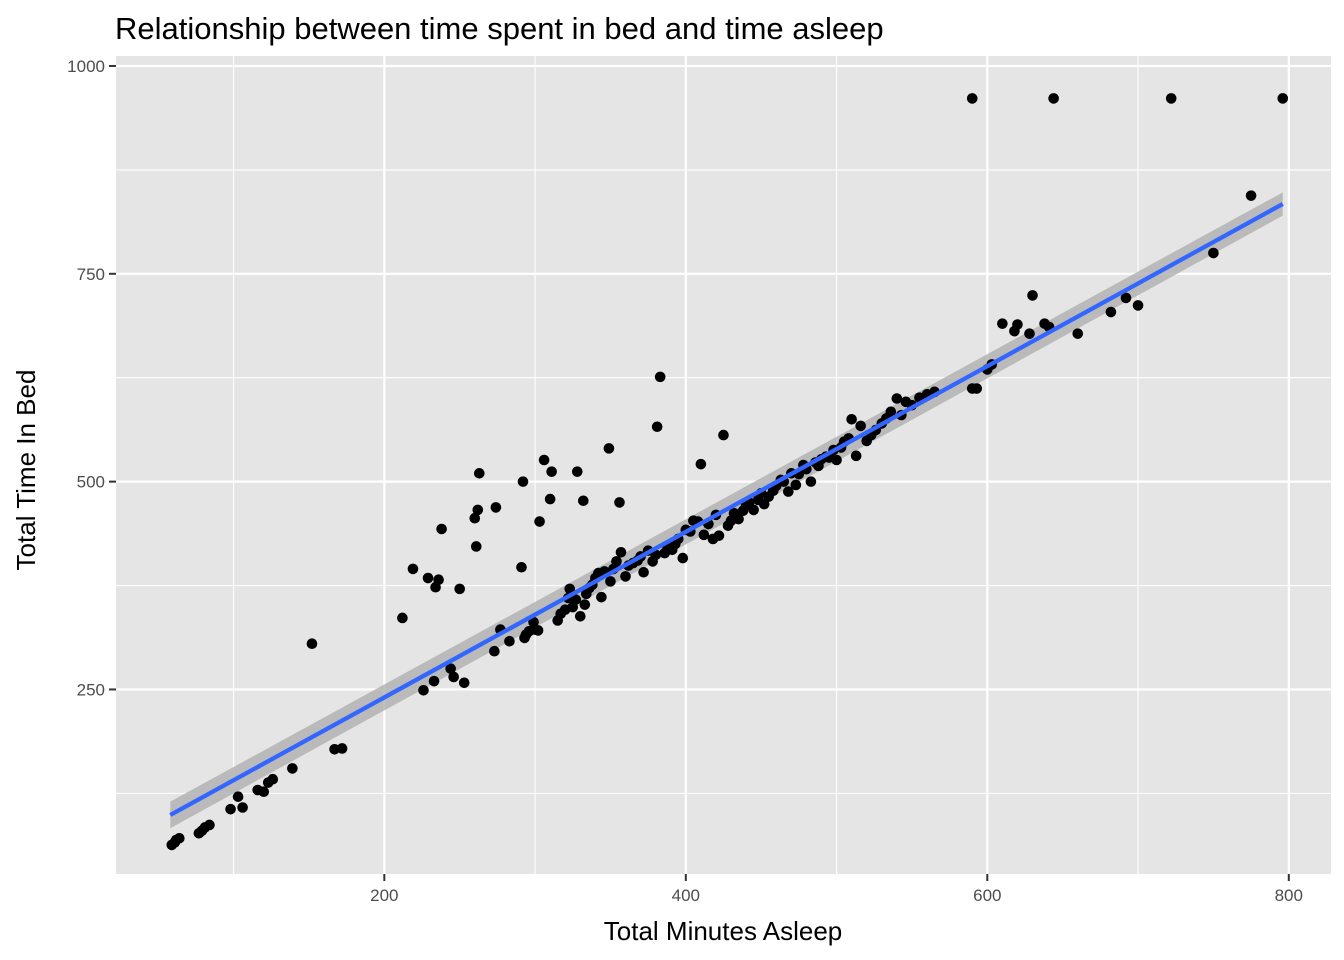 This screenshot has height=960, width=1344. I want to click on y-tick-label: 500, so click(91, 482).